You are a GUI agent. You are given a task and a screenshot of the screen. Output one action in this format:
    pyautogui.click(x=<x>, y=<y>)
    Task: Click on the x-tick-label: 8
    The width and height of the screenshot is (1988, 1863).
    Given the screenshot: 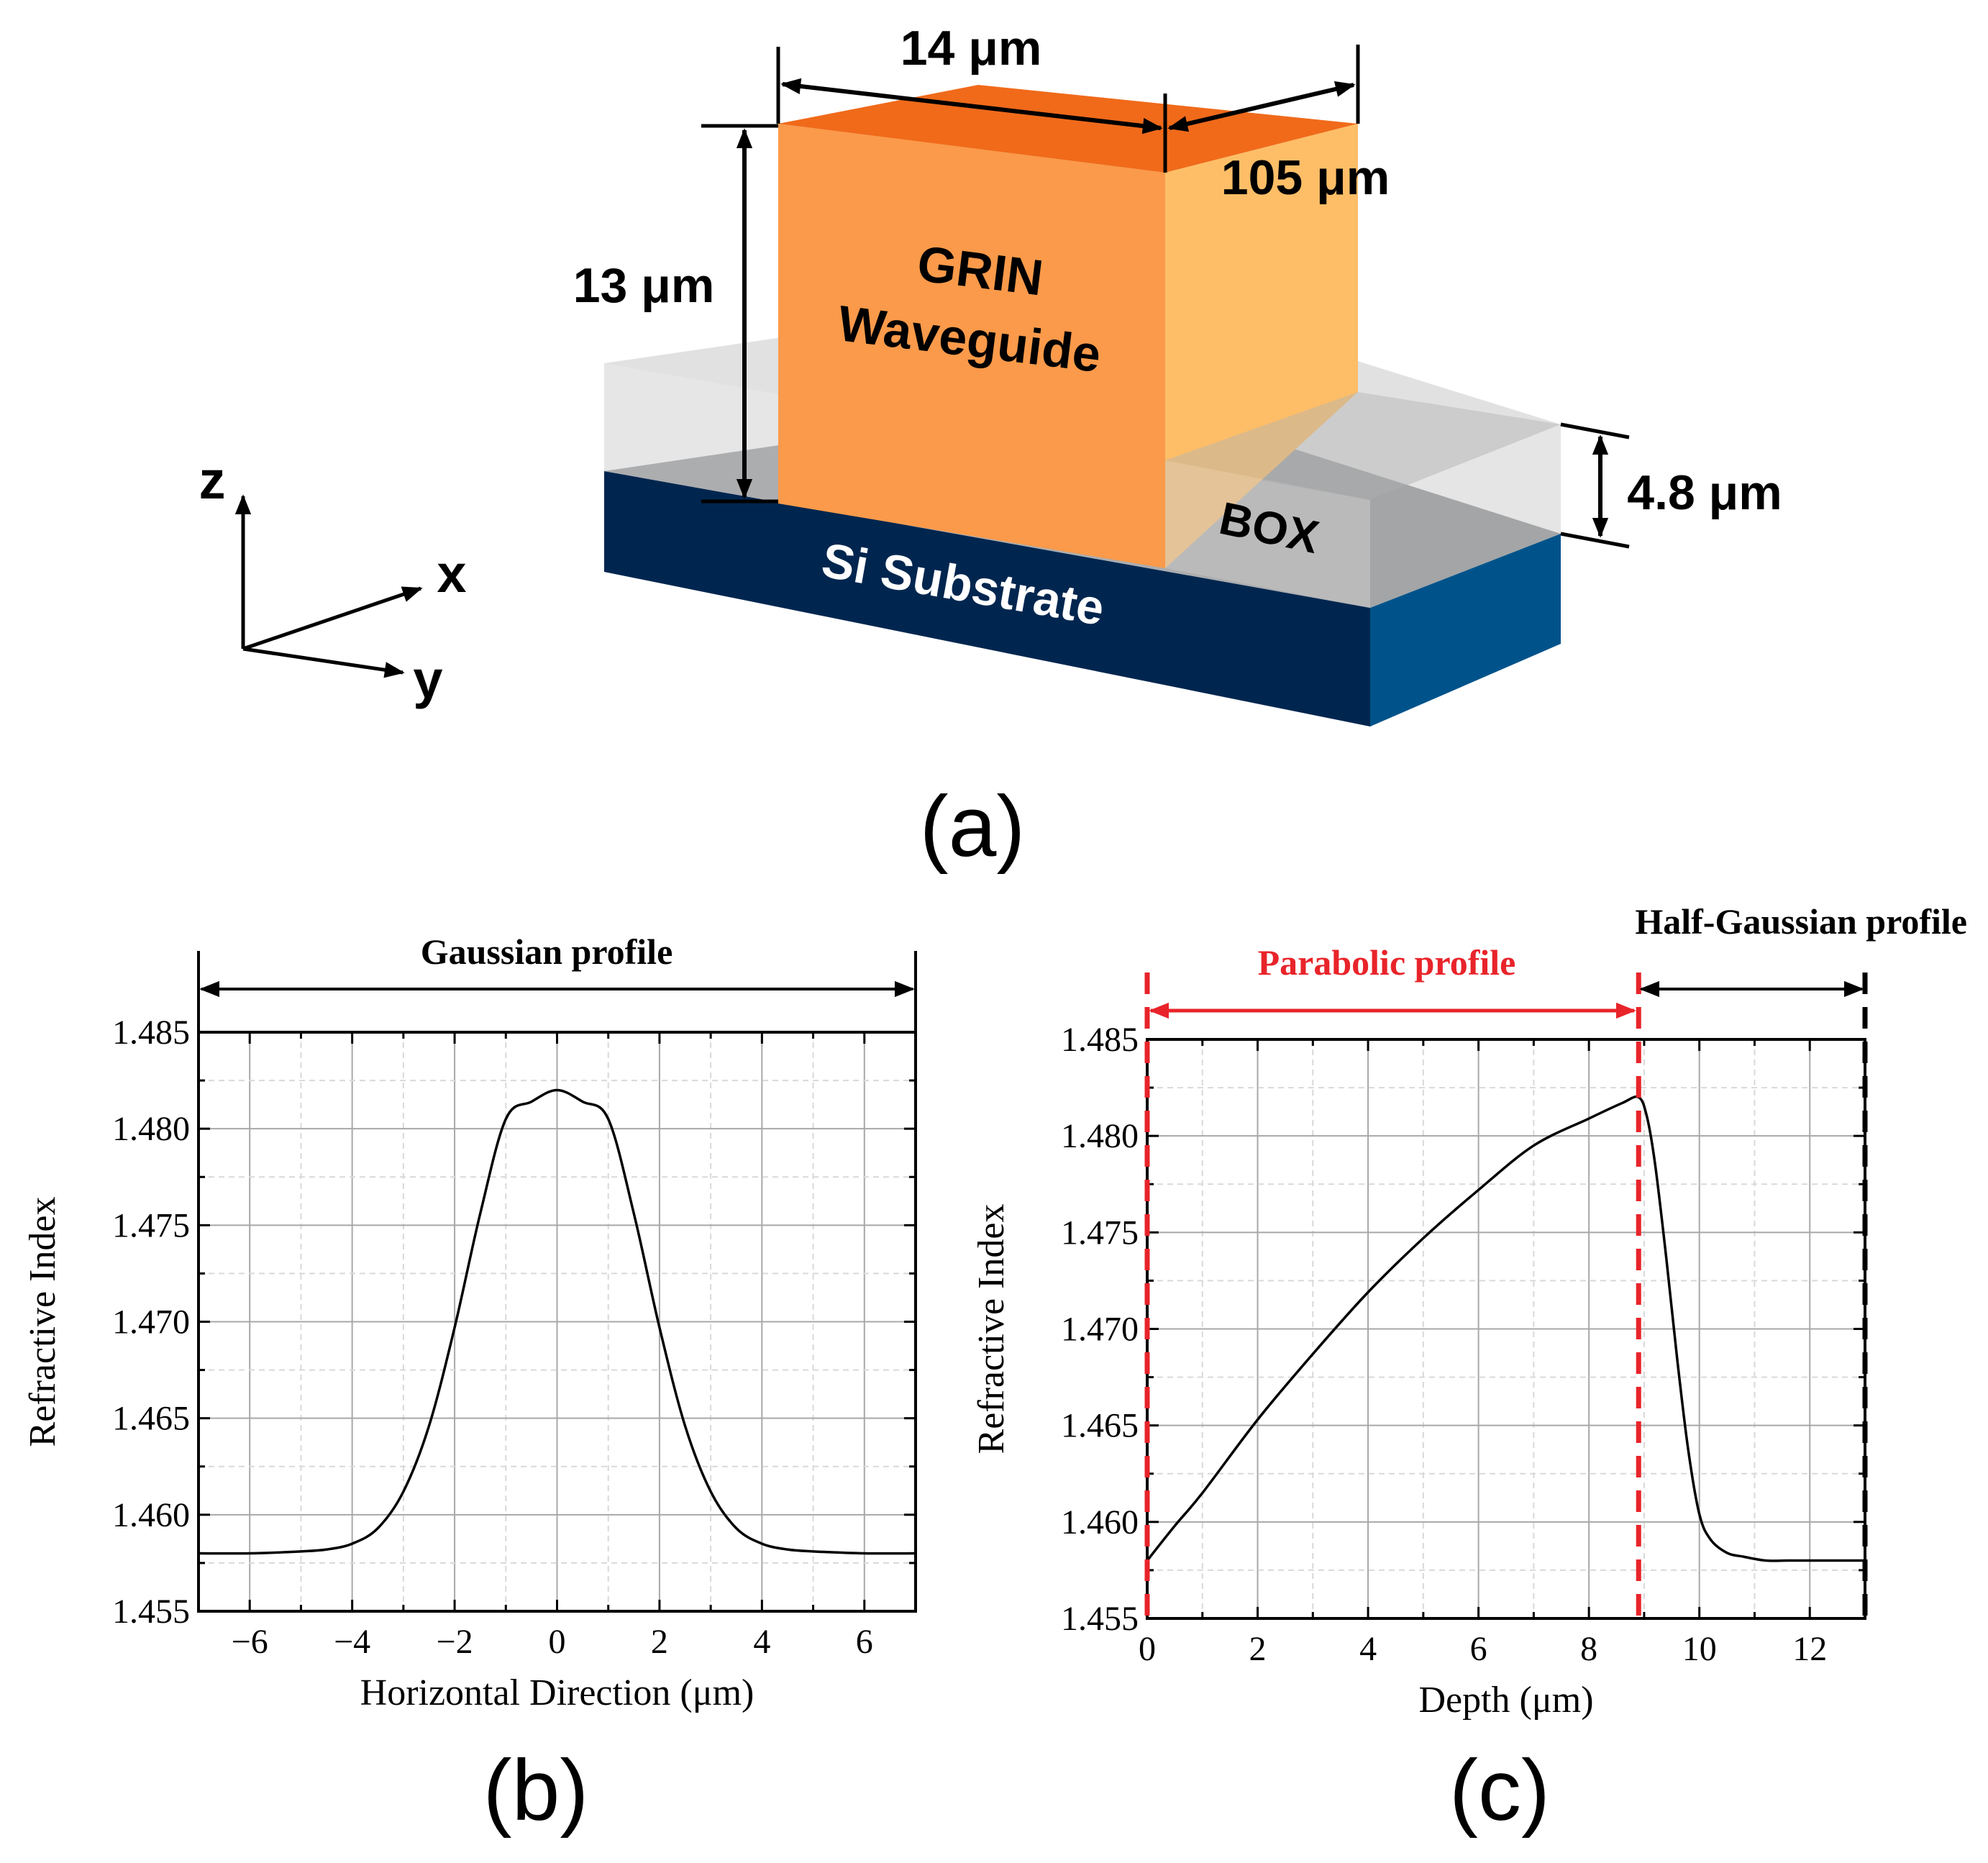 What is the action you would take?
    pyautogui.click(x=1588, y=1649)
    